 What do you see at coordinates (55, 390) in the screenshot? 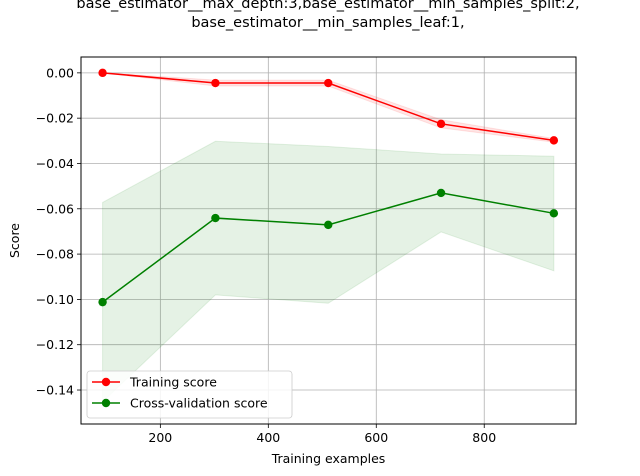
I see `y-tick-label: −0.14` at bounding box center [55, 390].